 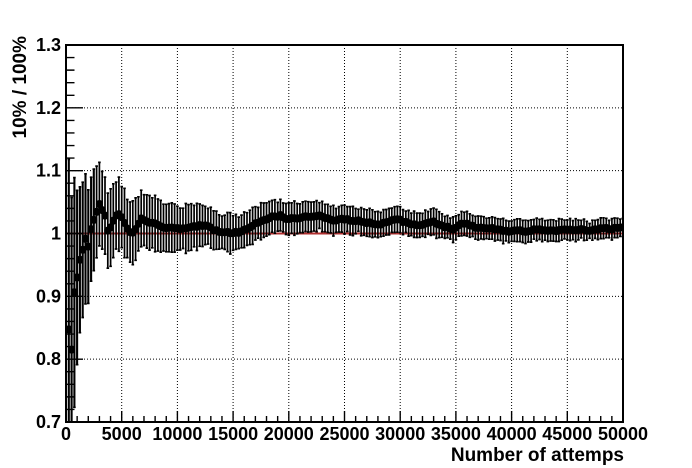 What do you see at coordinates (537, 455) in the screenshot?
I see `svg-text: Number of attemps` at bounding box center [537, 455].